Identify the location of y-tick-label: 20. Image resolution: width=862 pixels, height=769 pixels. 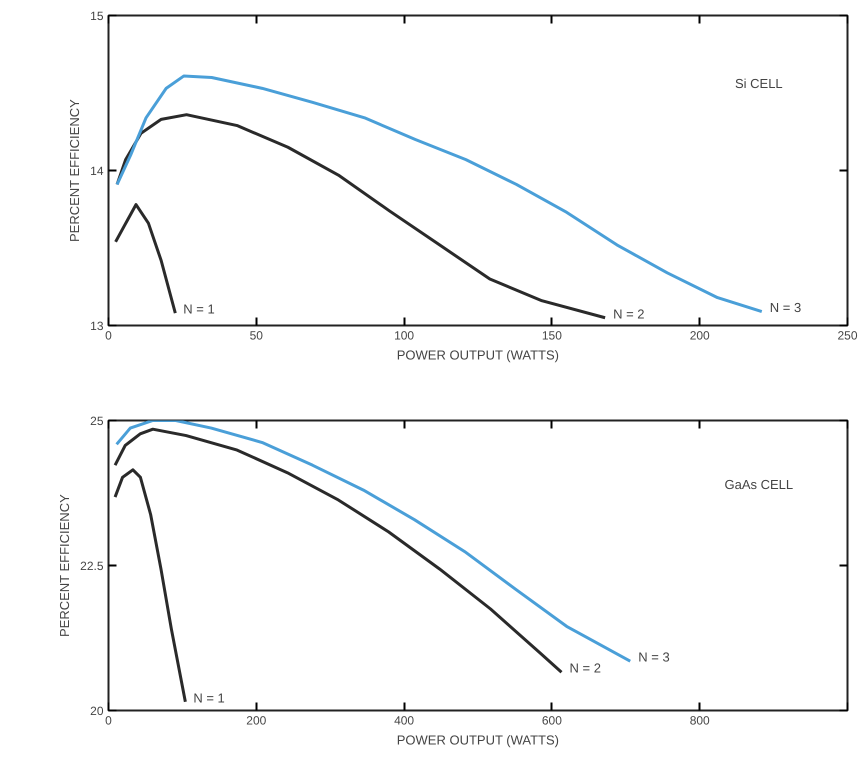
(97, 711).